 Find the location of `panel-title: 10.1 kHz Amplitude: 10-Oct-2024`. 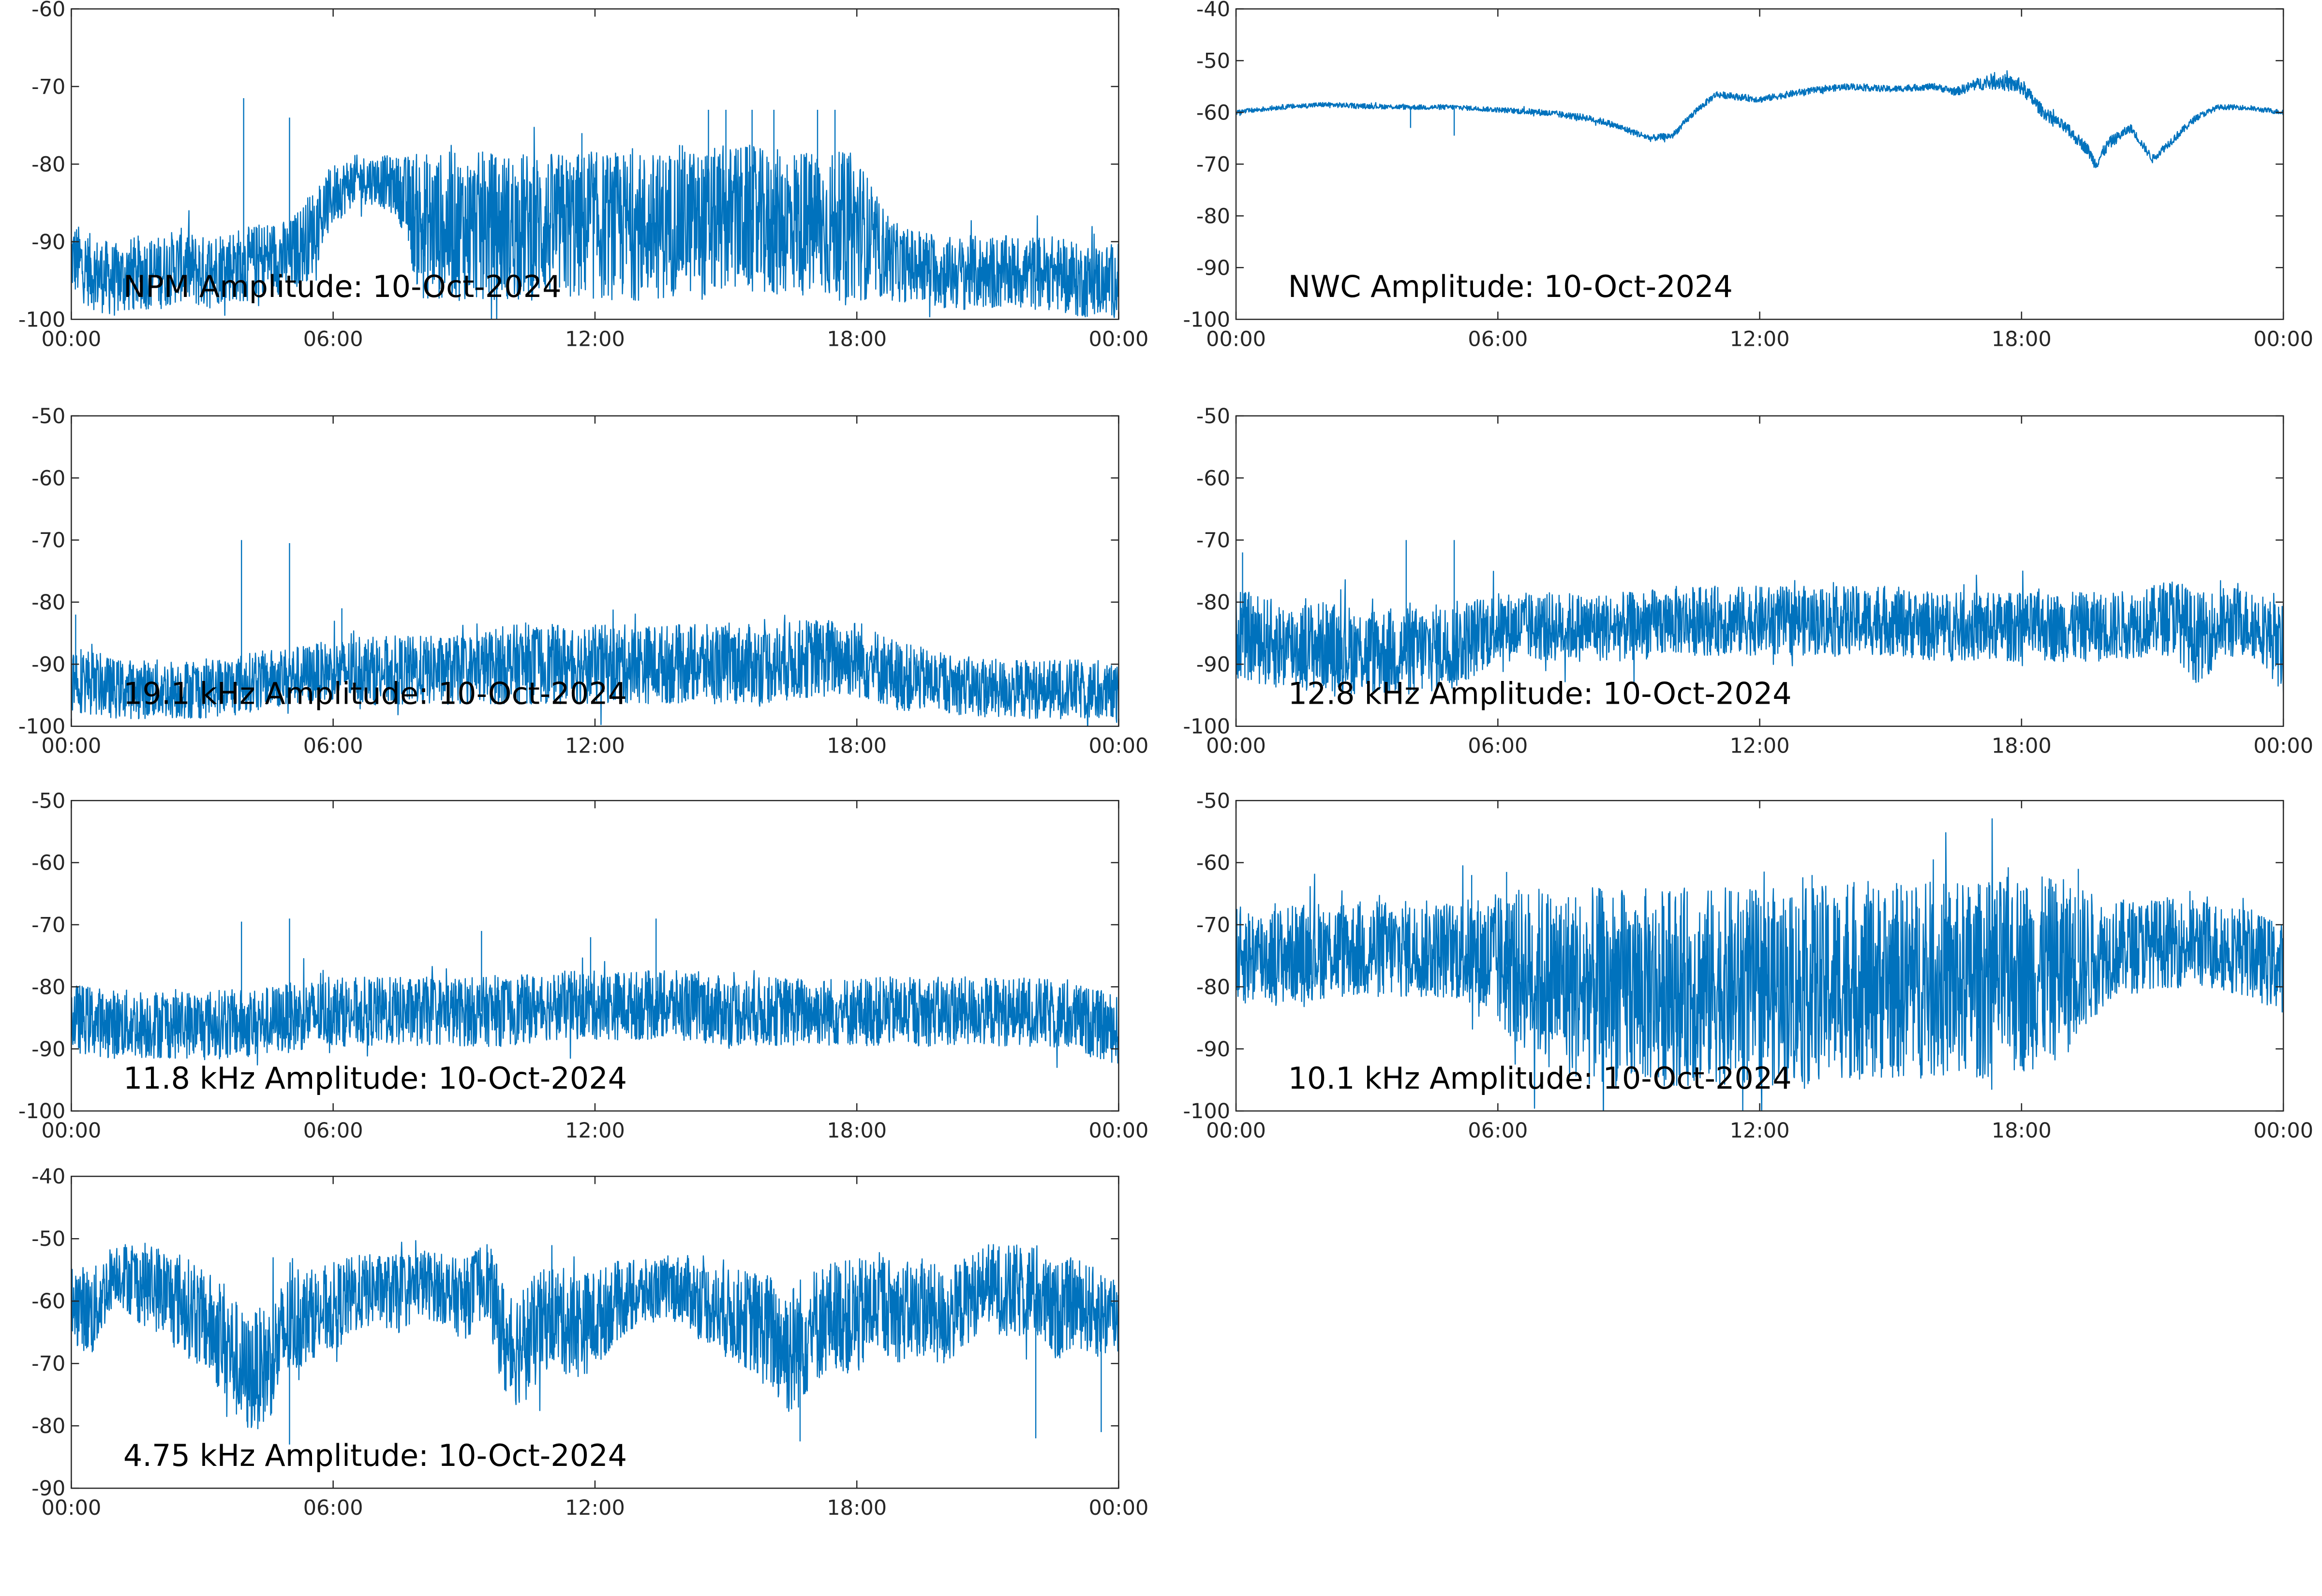

panel-title: 10.1 kHz Amplitude: 10-Oct-2024 is located at coordinates (1540, 1078).